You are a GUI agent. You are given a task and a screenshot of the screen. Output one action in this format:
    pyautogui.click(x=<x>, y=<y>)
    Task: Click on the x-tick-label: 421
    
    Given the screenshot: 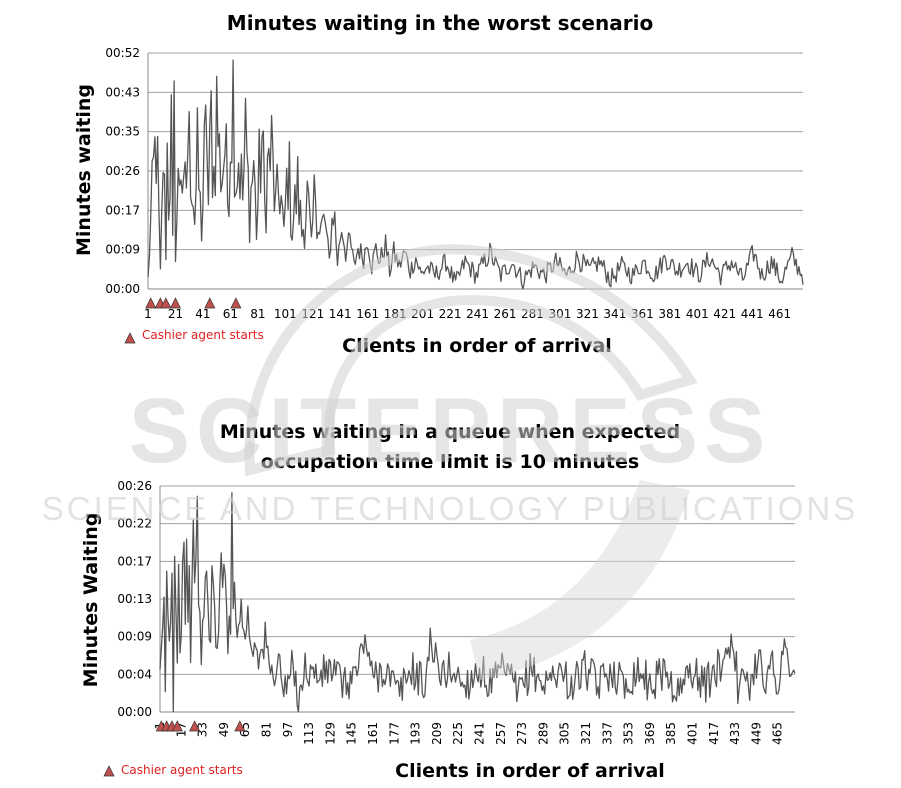 What is the action you would take?
    pyautogui.click(x=724, y=314)
    